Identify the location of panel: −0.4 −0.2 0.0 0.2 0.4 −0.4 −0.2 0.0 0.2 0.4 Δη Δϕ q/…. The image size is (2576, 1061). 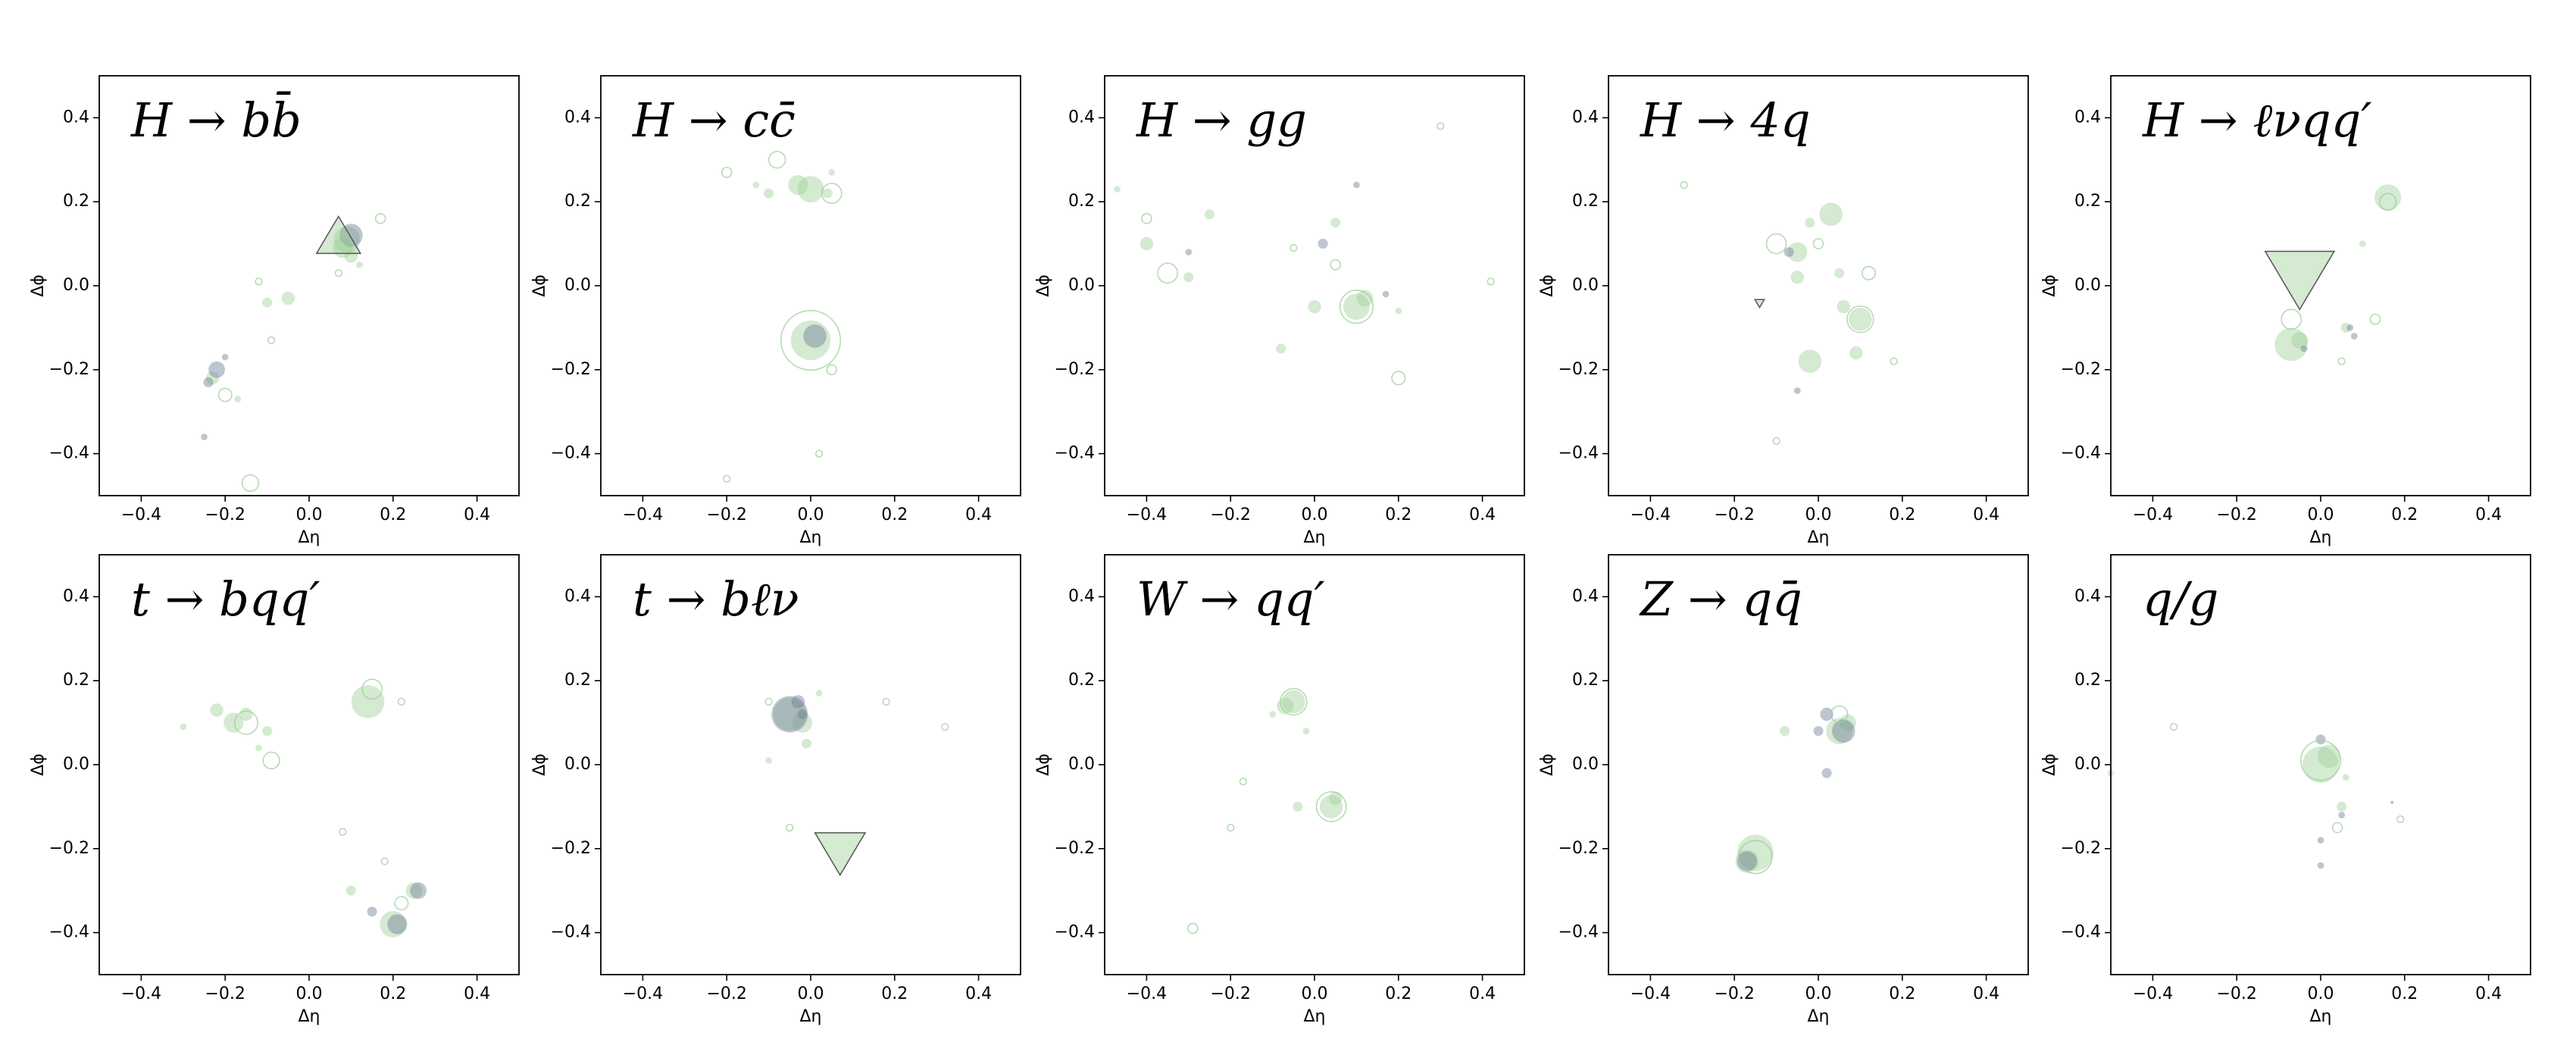
(2285, 790).